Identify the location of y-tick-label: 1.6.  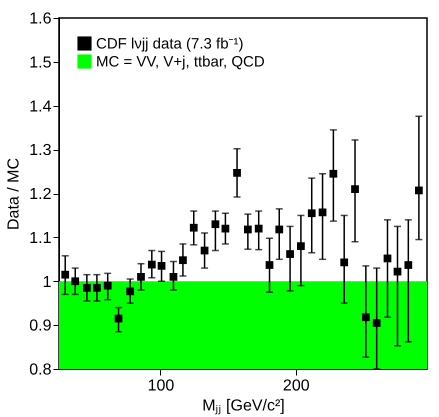
(40, 19).